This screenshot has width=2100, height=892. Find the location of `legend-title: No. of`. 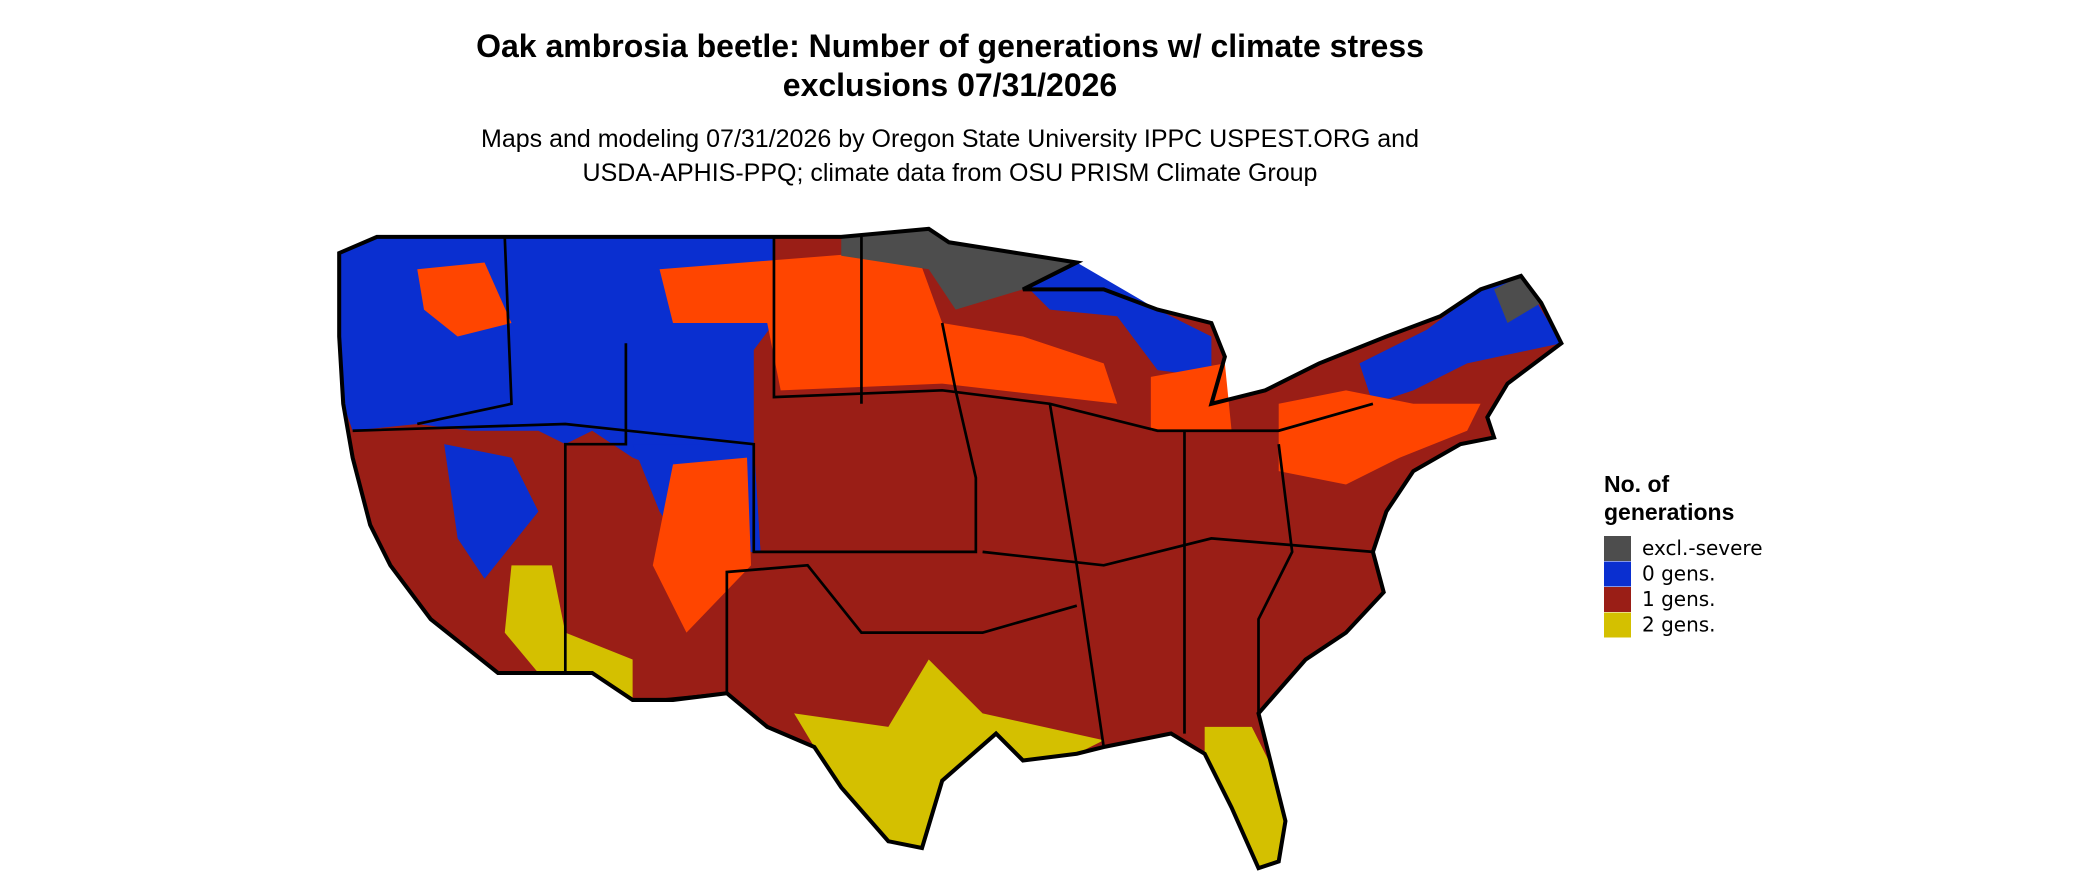

legend-title: No. of is located at coordinates (1636, 484).